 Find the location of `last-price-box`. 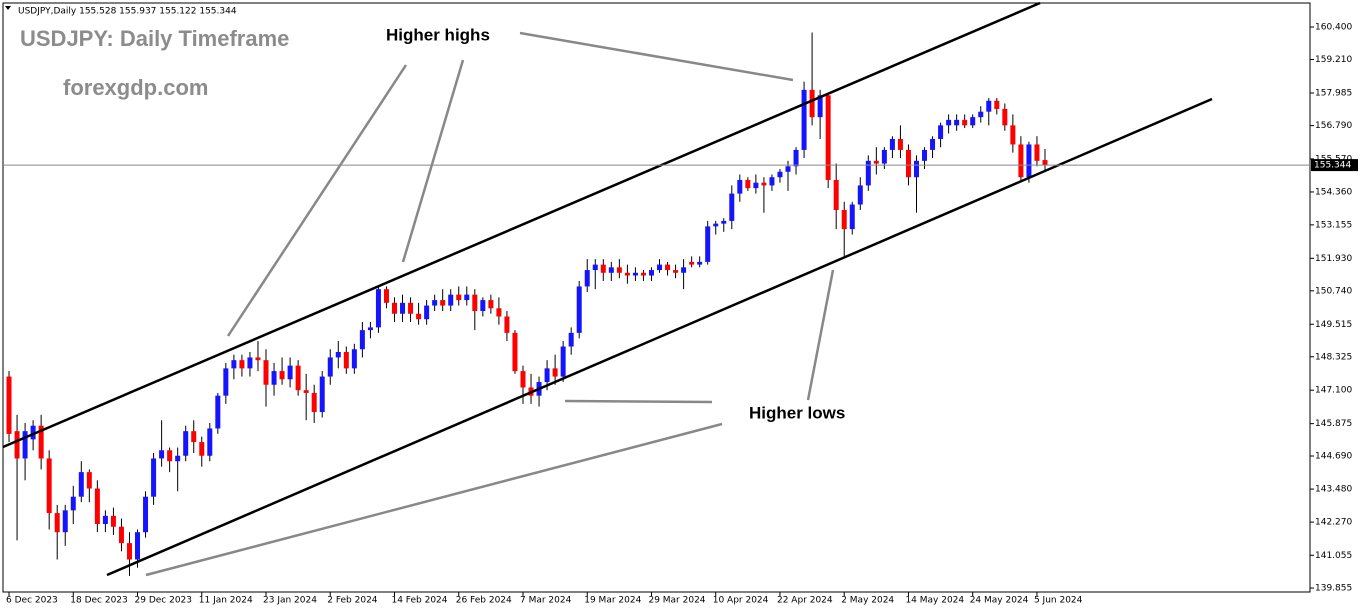

last-price-box is located at coordinates (1334, 165).